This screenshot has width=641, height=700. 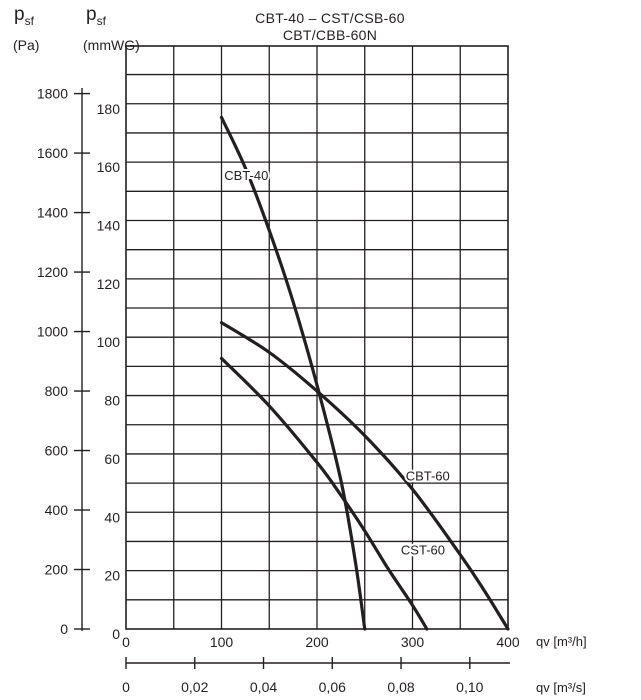 What do you see at coordinates (116, 634) in the screenshot?
I see `mmwg-tick-label: 0` at bounding box center [116, 634].